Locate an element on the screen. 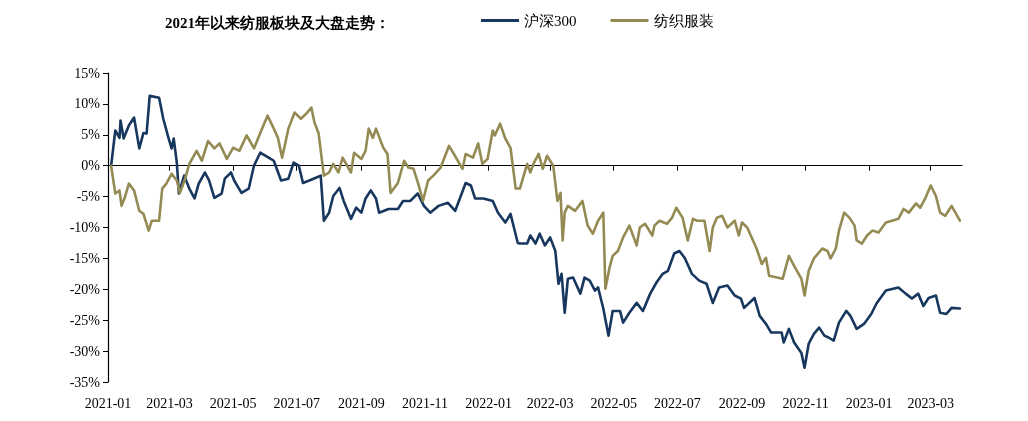 This screenshot has width=1028, height=421. y-tick-label: -5% is located at coordinates (88, 197).